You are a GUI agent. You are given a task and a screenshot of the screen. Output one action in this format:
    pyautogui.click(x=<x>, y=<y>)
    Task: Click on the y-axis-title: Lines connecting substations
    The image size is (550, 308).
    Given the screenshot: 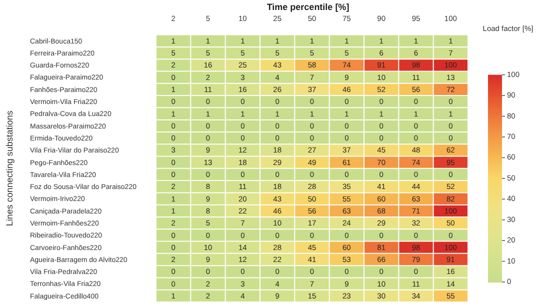 What is the action you would take?
    pyautogui.click(x=9, y=168)
    